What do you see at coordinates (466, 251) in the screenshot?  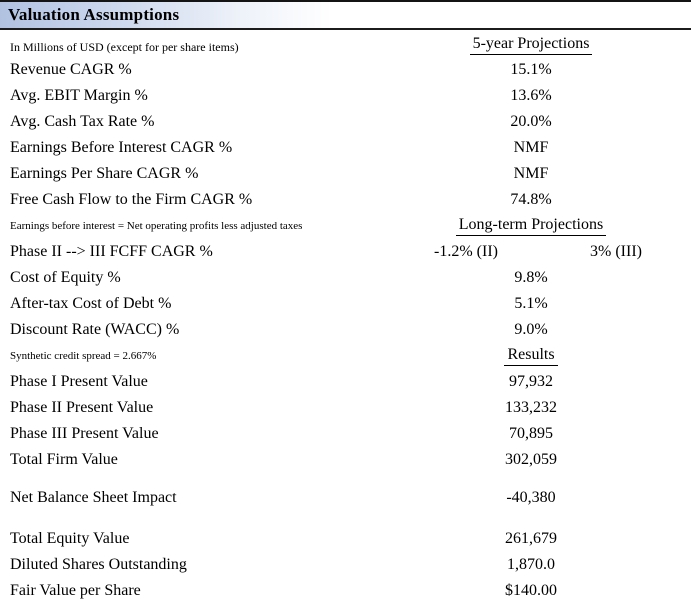 I see `phase2-value: -1.2% (II)` at bounding box center [466, 251].